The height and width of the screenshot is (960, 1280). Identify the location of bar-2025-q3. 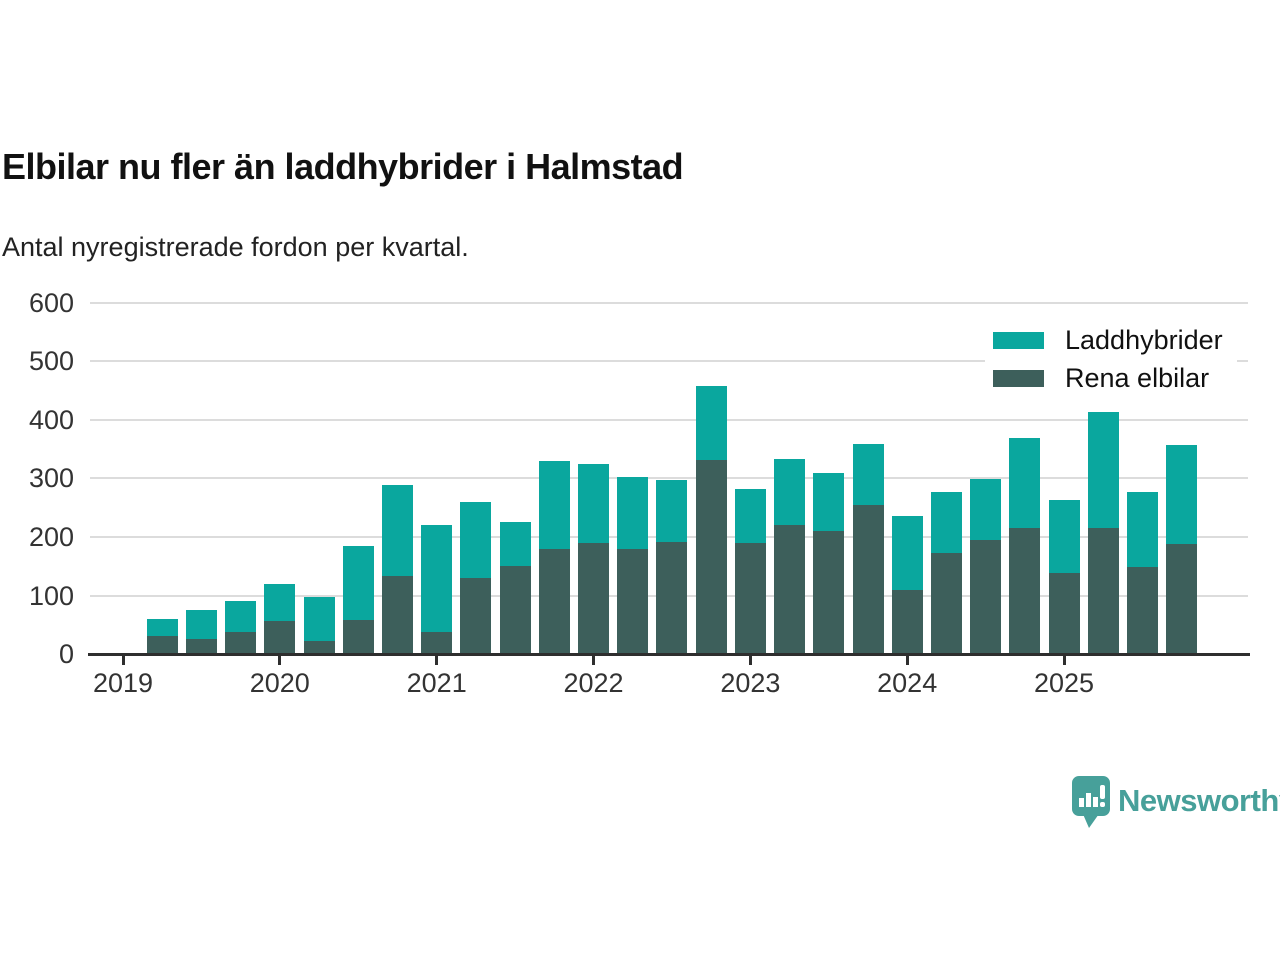
(1142, 572).